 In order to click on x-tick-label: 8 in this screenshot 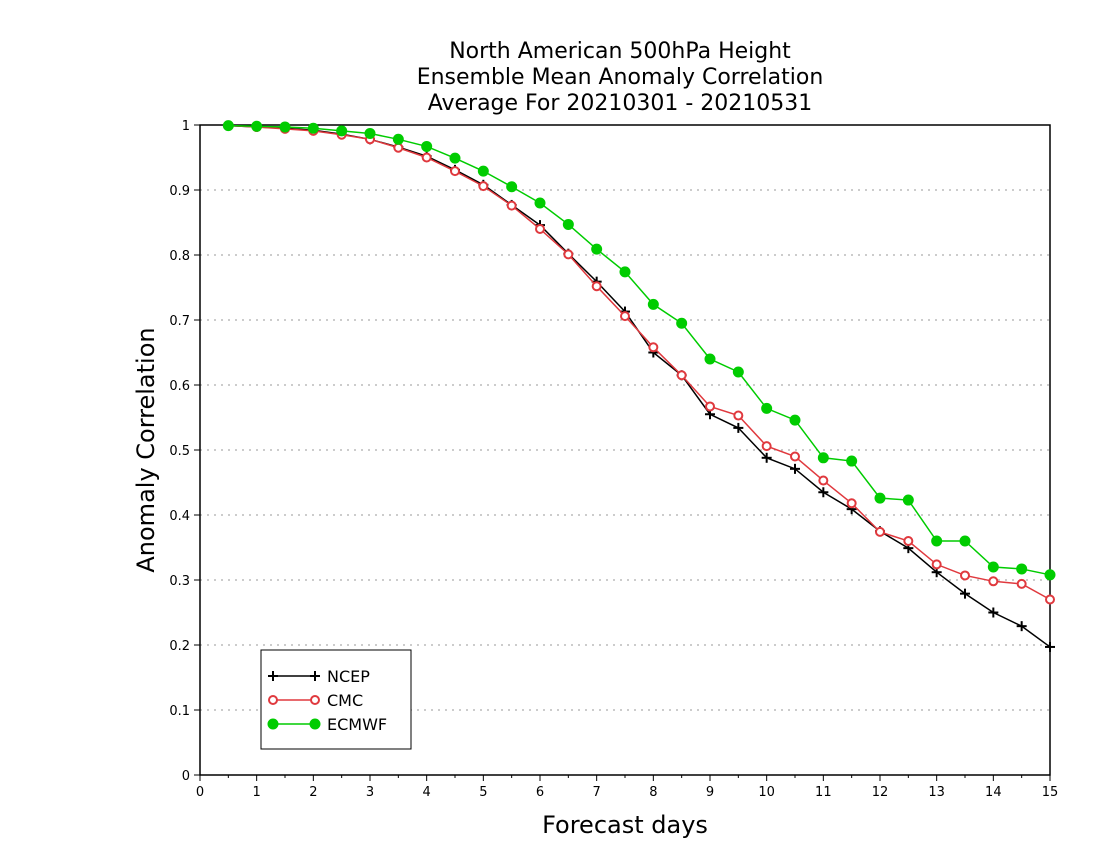, I will do `click(653, 792)`.